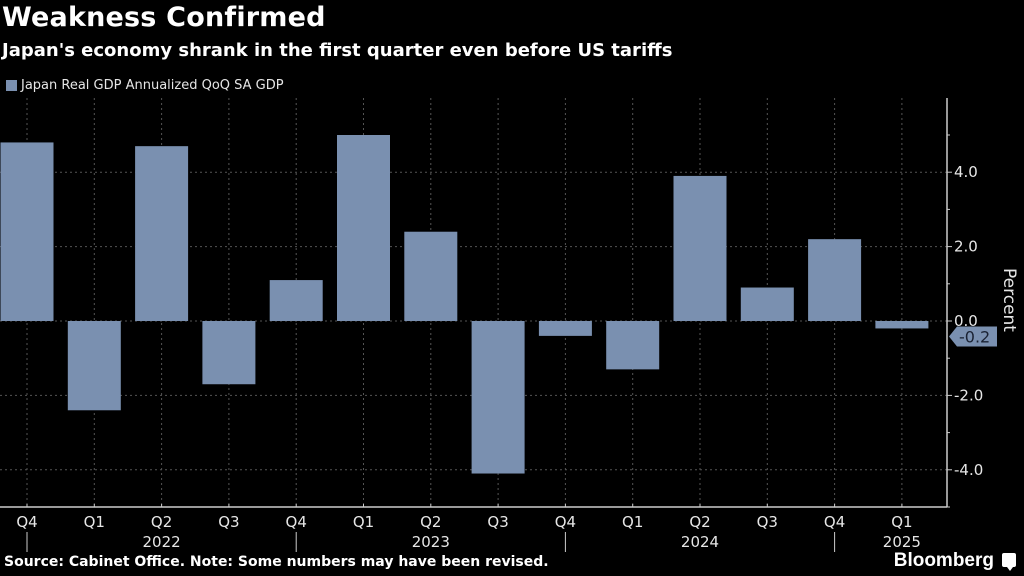 The image size is (1024, 576). Describe the element at coordinates (1009, 562) in the screenshot. I see `chart-bubble-icon` at that location.